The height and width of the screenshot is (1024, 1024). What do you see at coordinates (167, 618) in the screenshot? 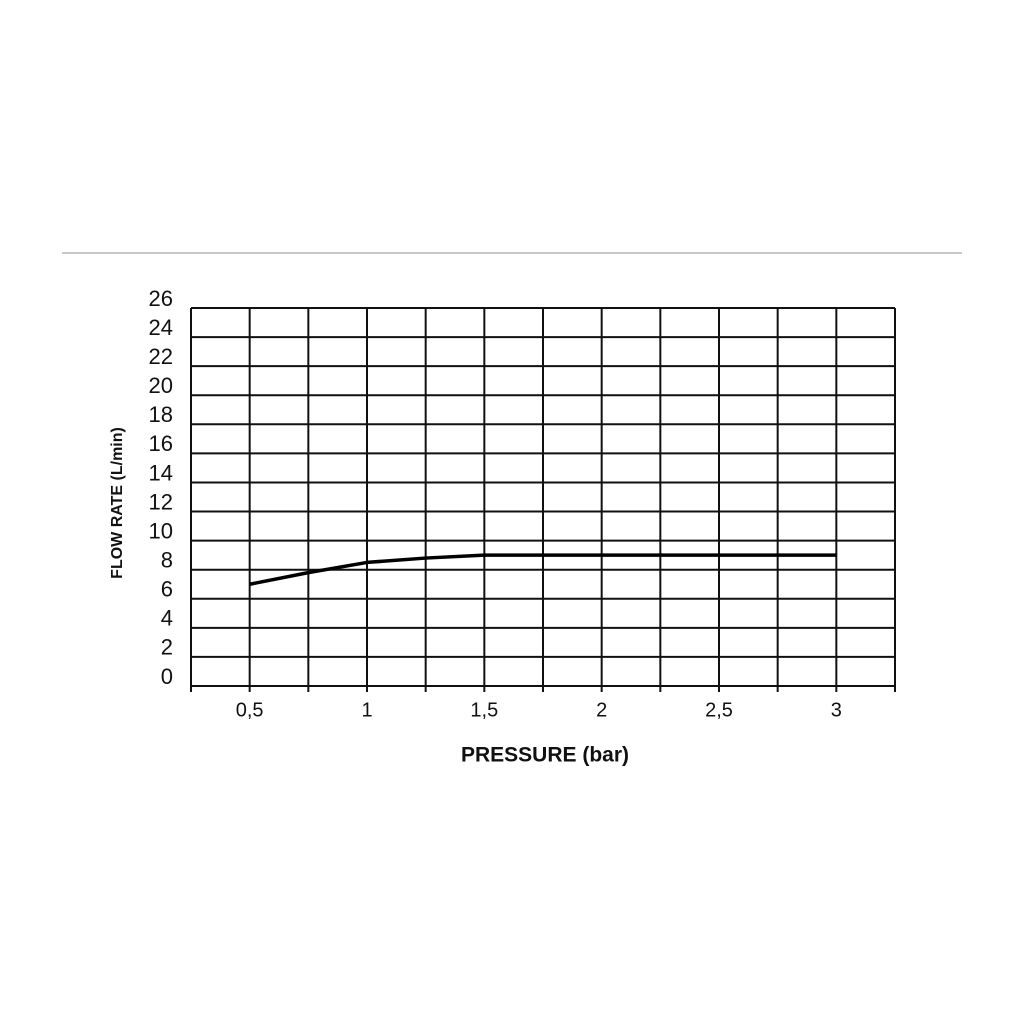
I see `y-tick-label: 4` at bounding box center [167, 618].